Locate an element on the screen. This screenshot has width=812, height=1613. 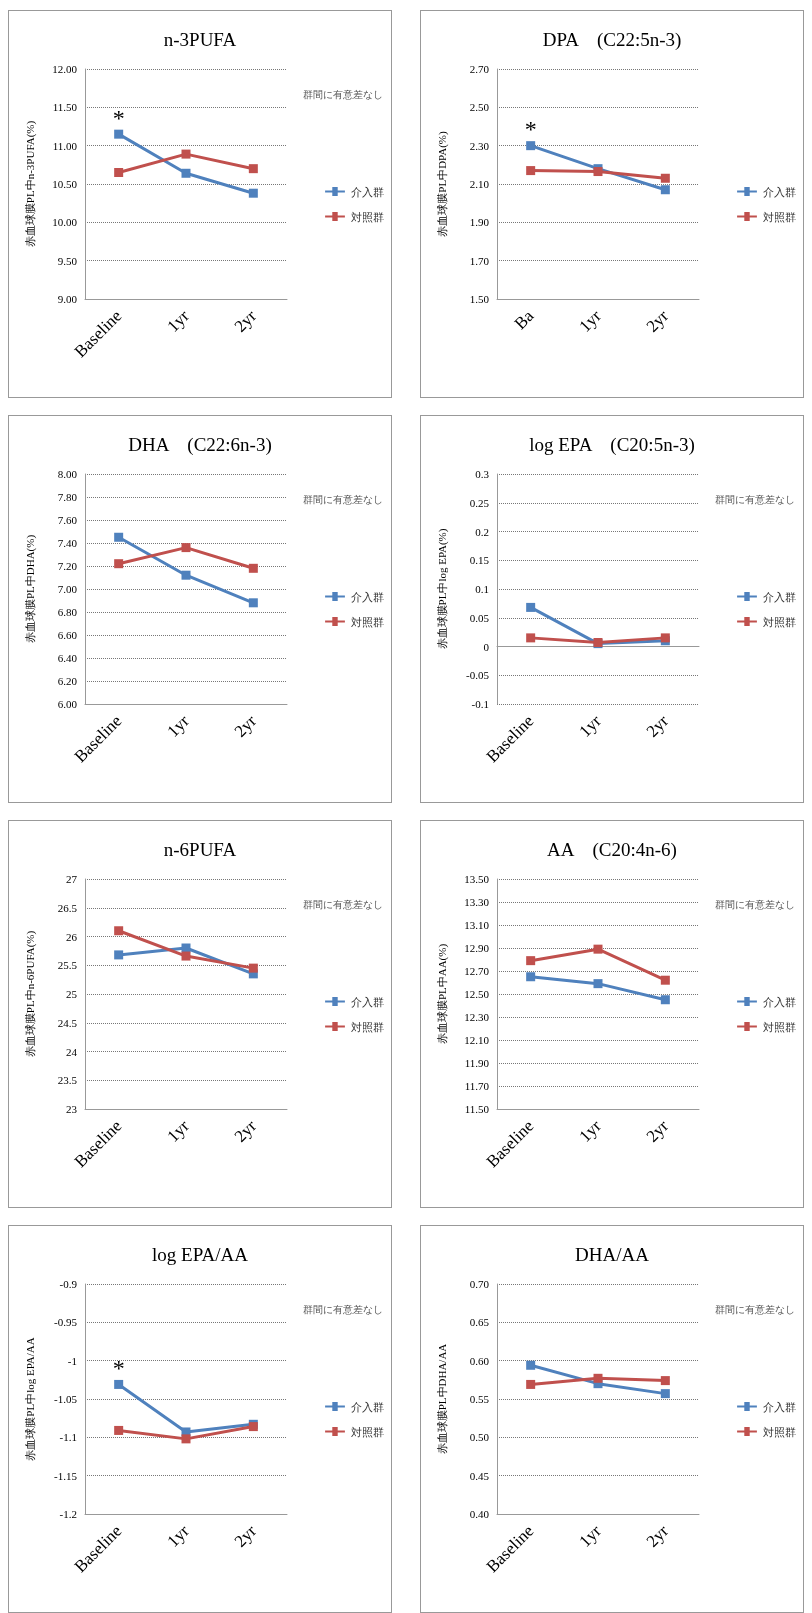
chart-title: n-6PUFA is located at coordinates (200, 849).